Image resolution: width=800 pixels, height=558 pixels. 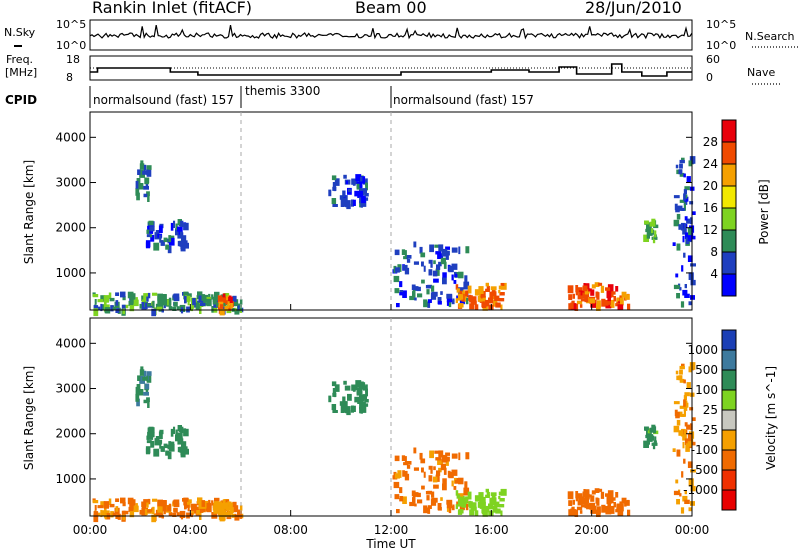 What do you see at coordinates (729, 420) in the screenshot?
I see `velocity-colorbar-frame` at bounding box center [729, 420].